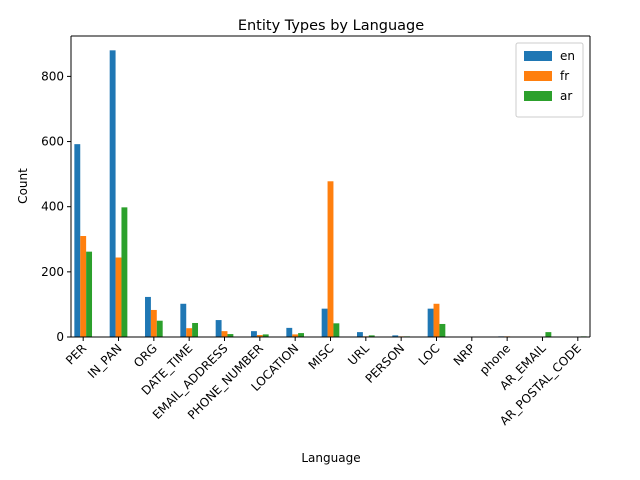 This screenshot has height=480, width=640. What do you see at coordinates (52, 142) in the screenshot?
I see `y-tick-label: 600` at bounding box center [52, 142].